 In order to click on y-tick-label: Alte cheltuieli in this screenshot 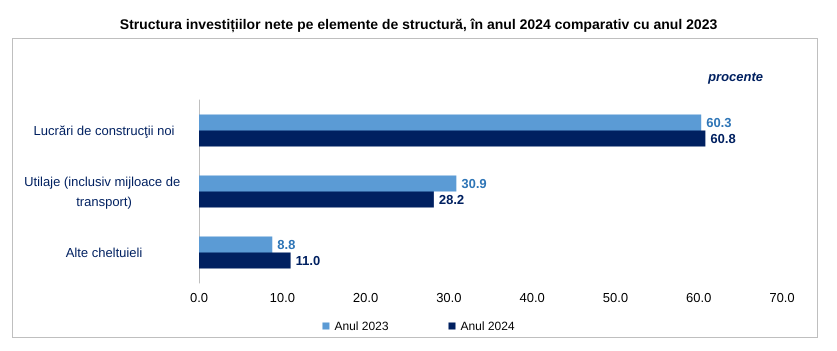, I will do `click(104, 252)`.